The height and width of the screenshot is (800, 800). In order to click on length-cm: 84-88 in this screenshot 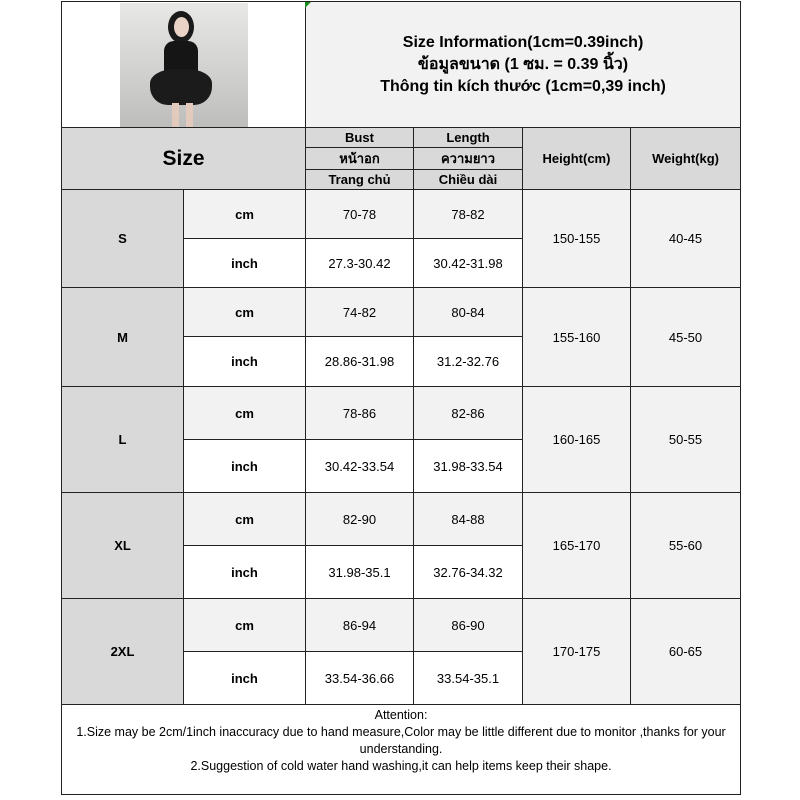, I will do `click(468, 519)`.